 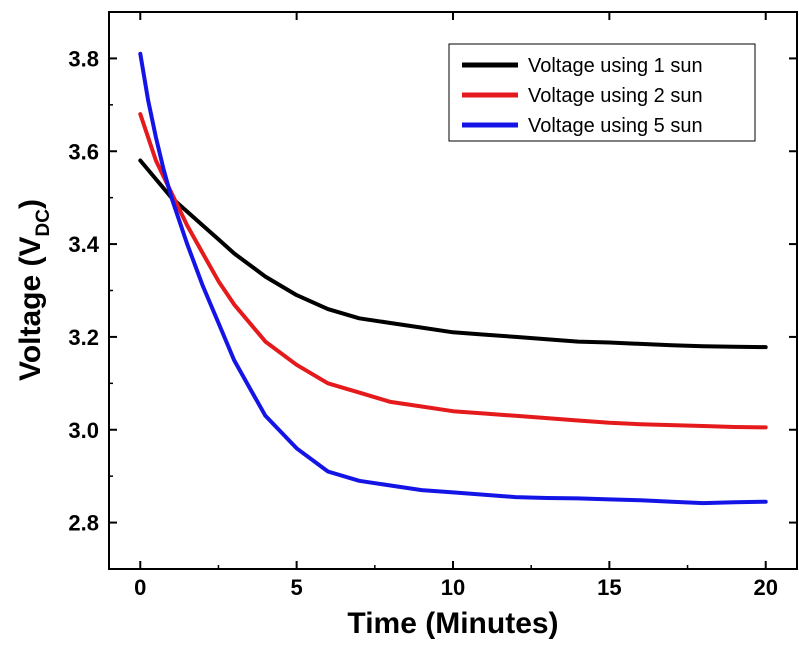 What do you see at coordinates (609, 587) in the screenshot?
I see `x-tick-label: 15` at bounding box center [609, 587].